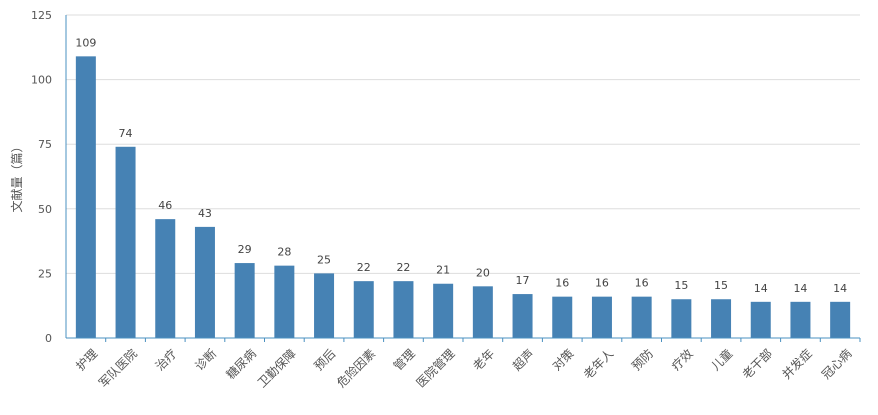  What do you see at coordinates (364, 267) in the screenshot?
I see `data-label-7: 22` at bounding box center [364, 267].